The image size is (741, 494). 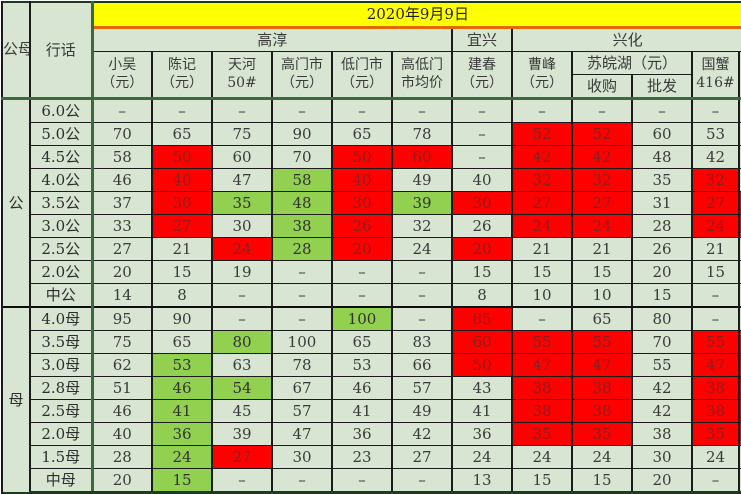 I want to click on price-cell: 47, so click(x=542, y=365).